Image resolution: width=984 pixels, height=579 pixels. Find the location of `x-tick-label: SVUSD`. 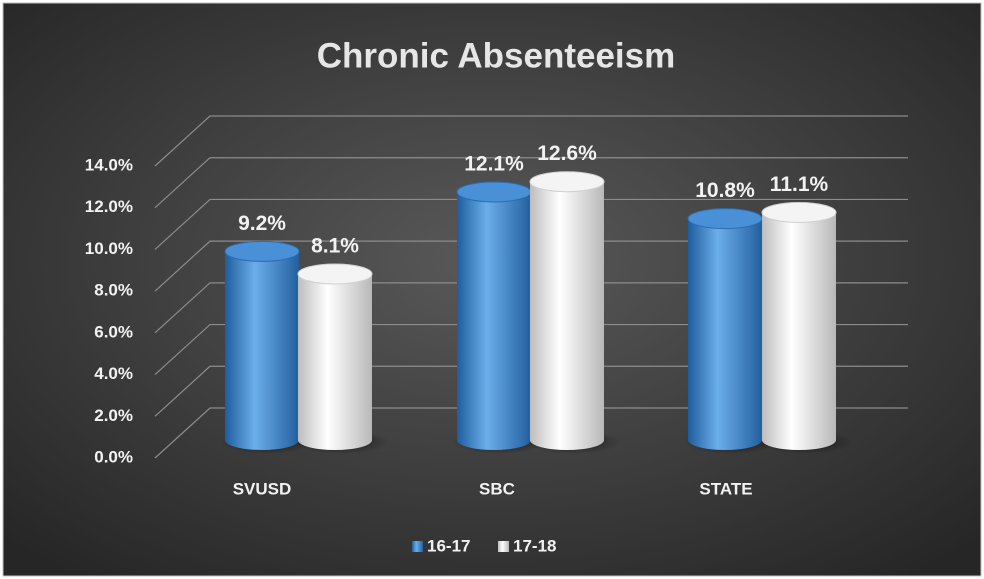

x-tick-label: SVUSD is located at coordinates (262, 488).